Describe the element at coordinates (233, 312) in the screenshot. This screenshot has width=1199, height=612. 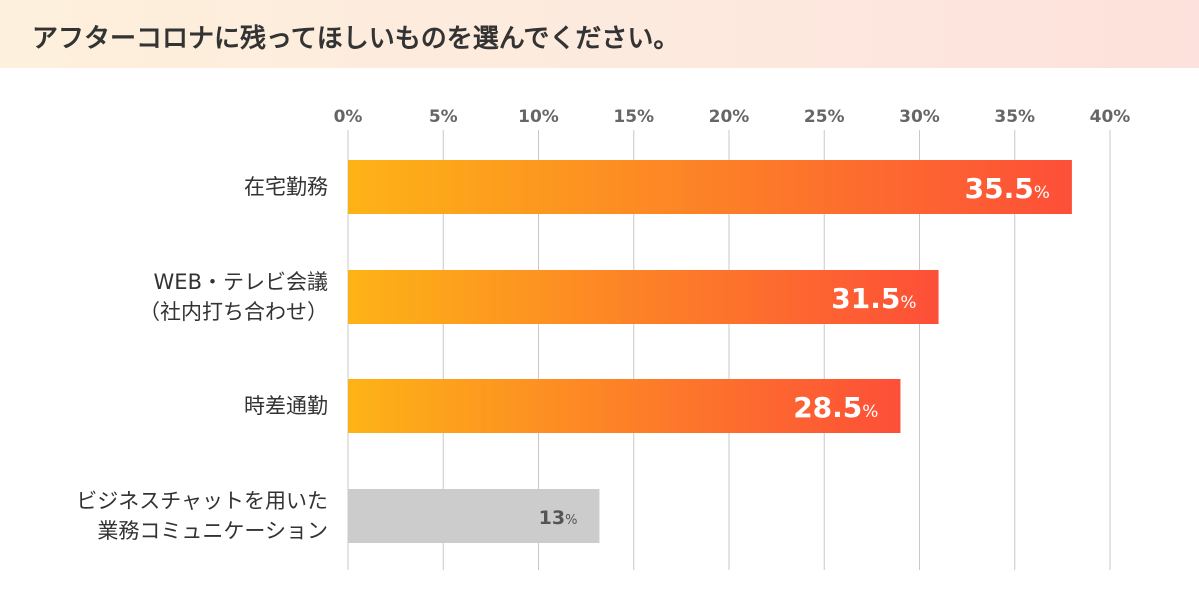
I see `category-label: （社内打ち合わせ）` at that location.